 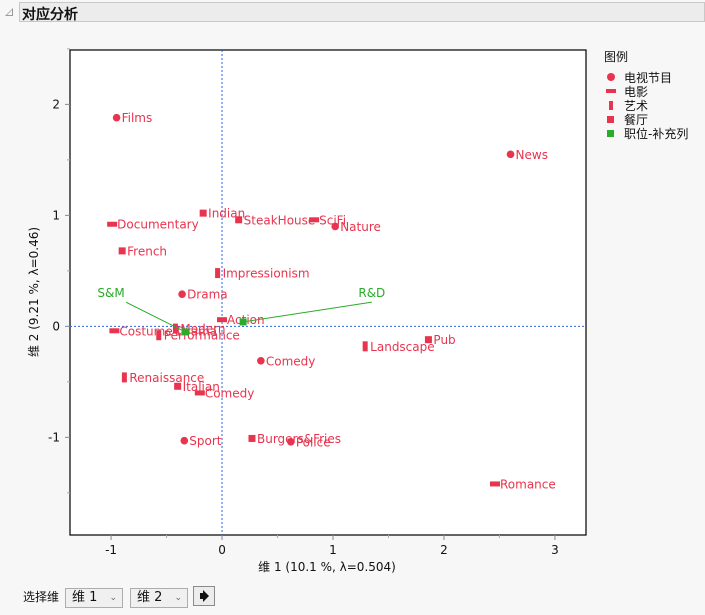 I want to click on dim-y-value: 维 2, so click(x=150, y=597).